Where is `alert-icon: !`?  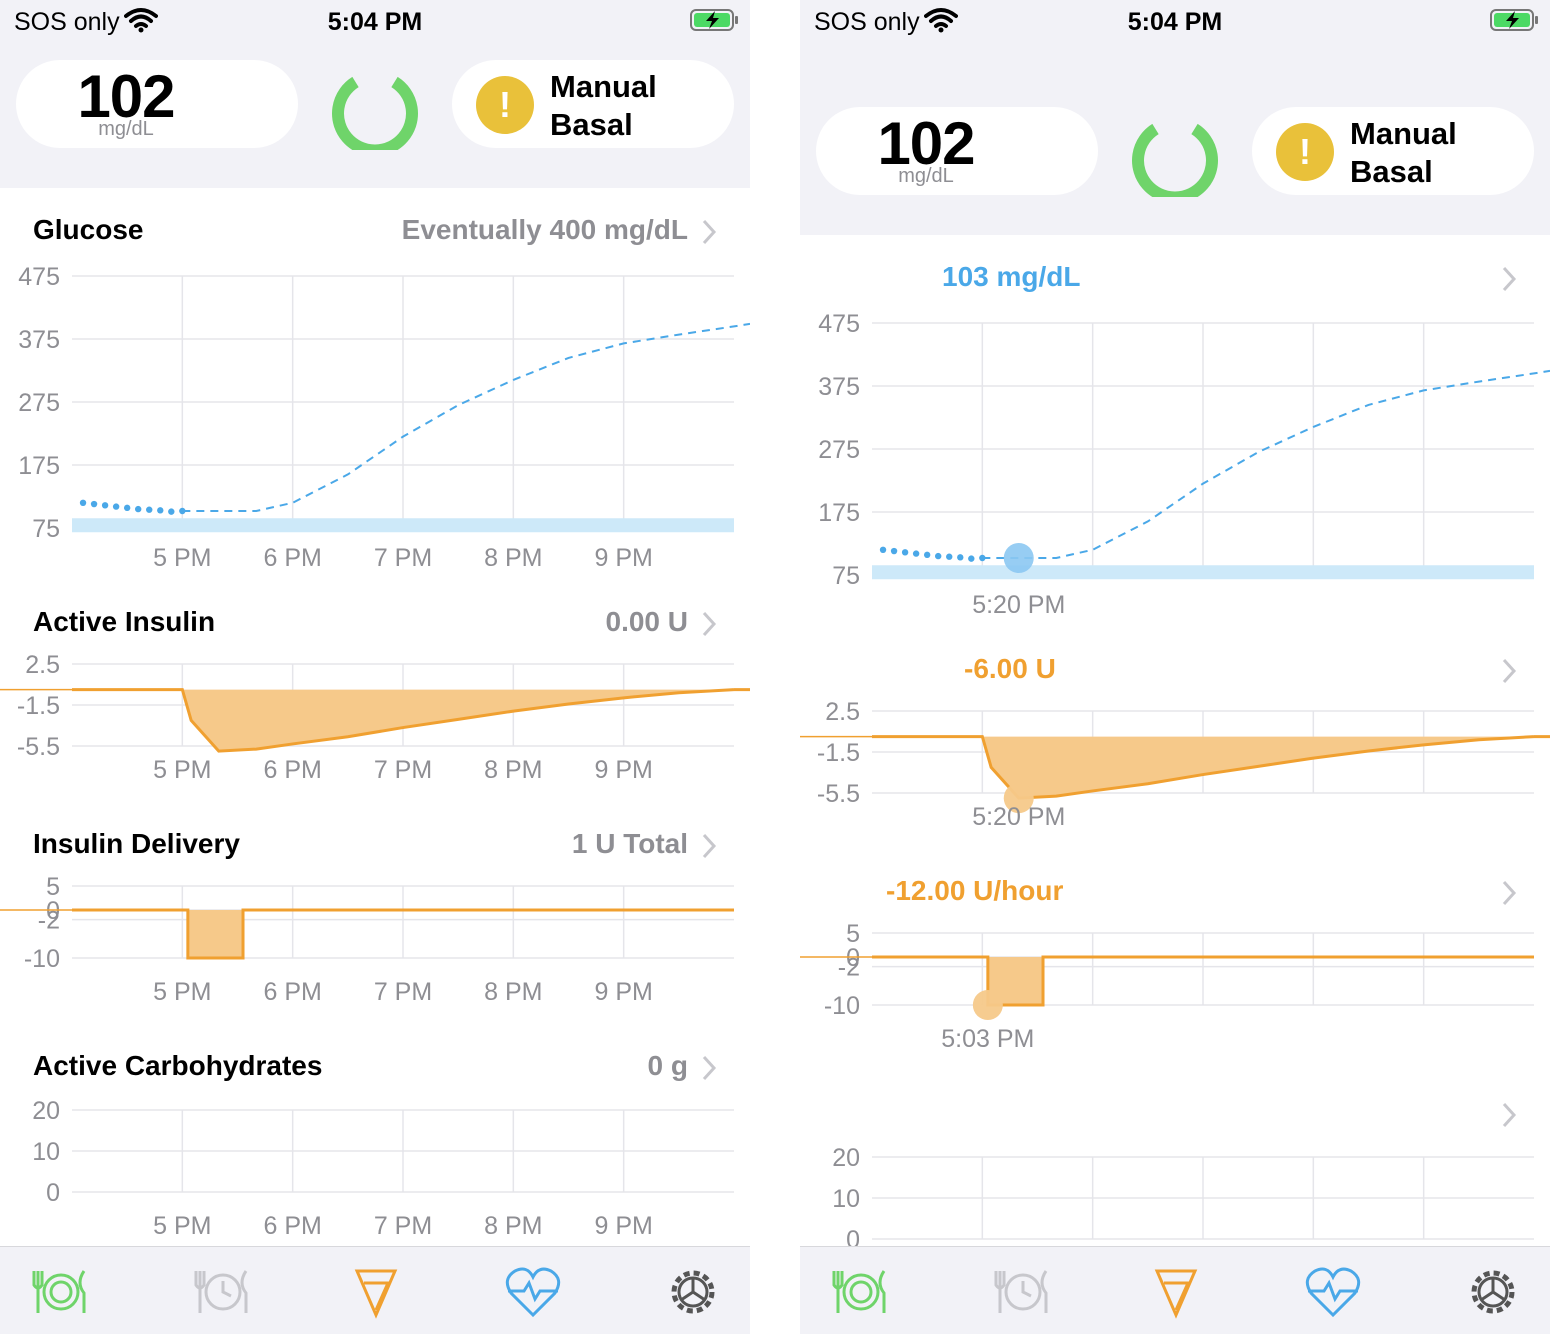
alert-icon: ! is located at coordinates (1305, 152).